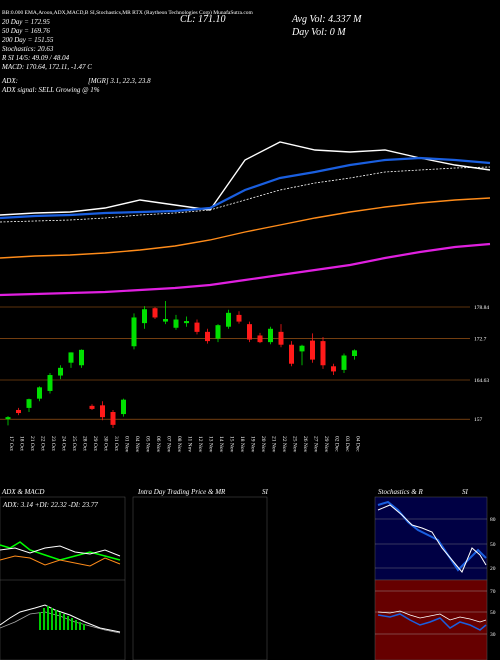 The height and width of the screenshot is (660, 500). What do you see at coordinates (28, 49) in the screenshot?
I see `stat: Stochastics: 20.63` at bounding box center [28, 49].